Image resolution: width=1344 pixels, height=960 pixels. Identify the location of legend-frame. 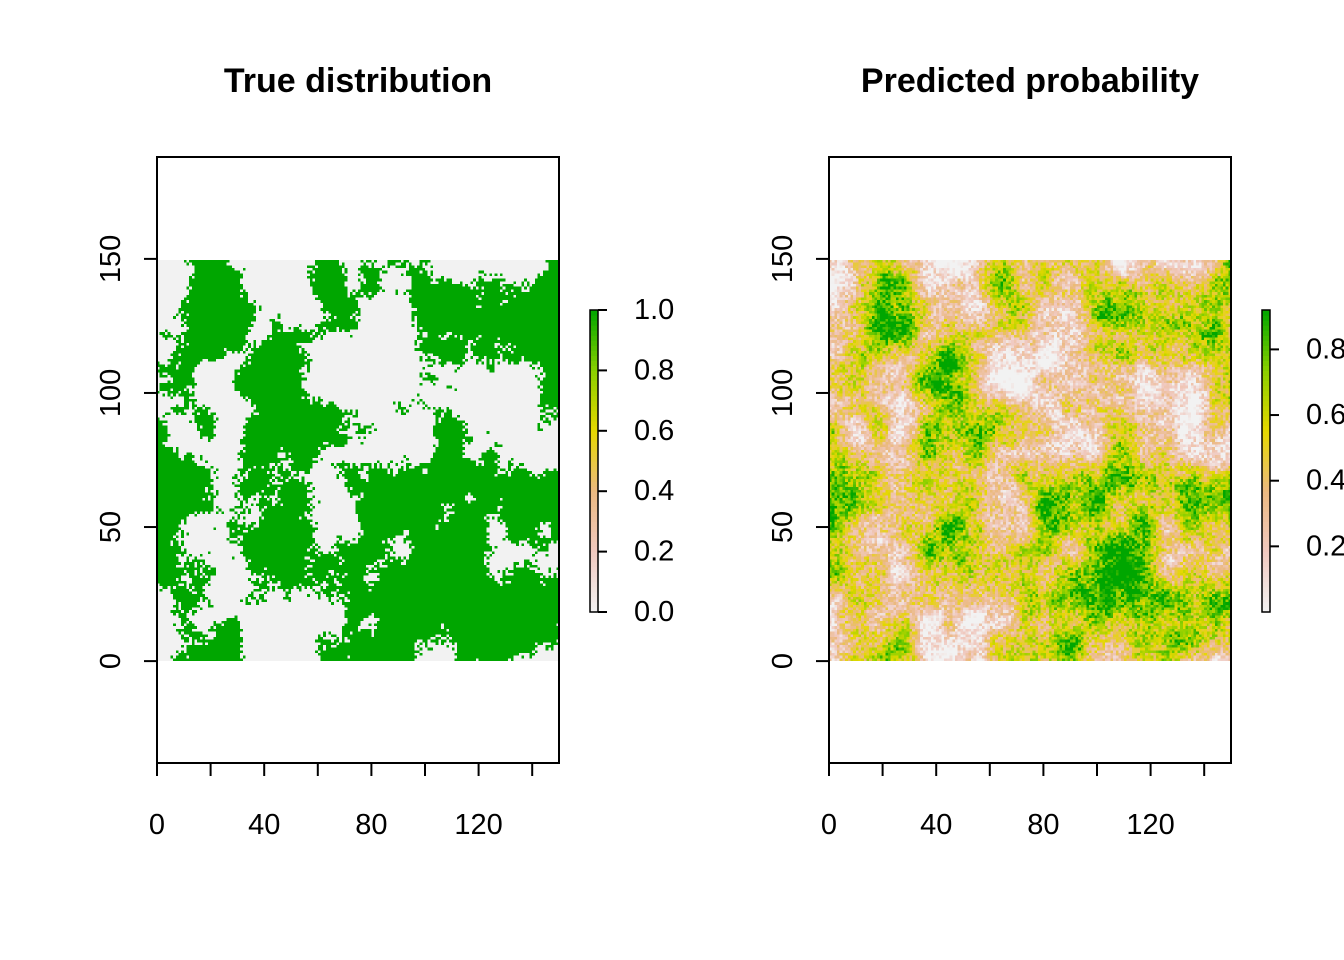
(1266, 461).